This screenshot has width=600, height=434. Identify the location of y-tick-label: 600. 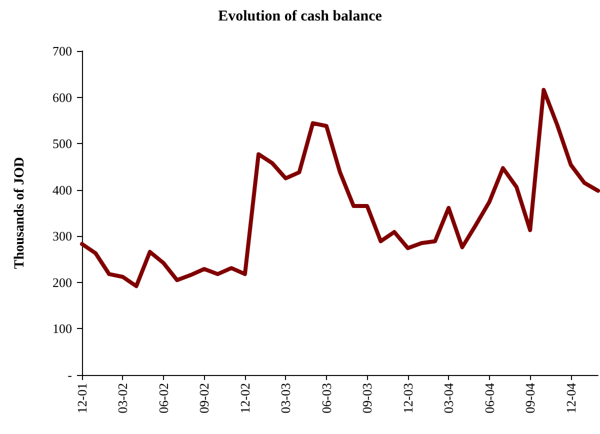
(62, 97).